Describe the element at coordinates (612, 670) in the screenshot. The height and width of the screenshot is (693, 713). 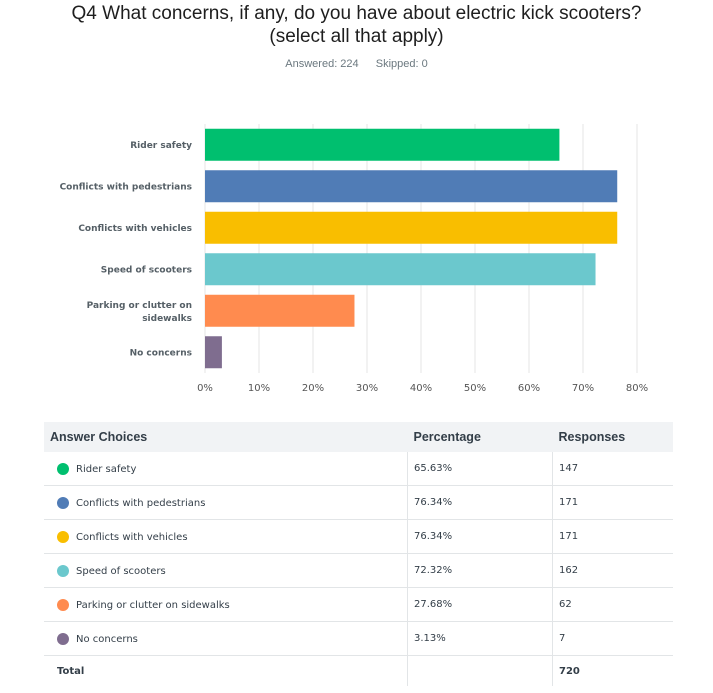
I see `total-value: 720` at that location.